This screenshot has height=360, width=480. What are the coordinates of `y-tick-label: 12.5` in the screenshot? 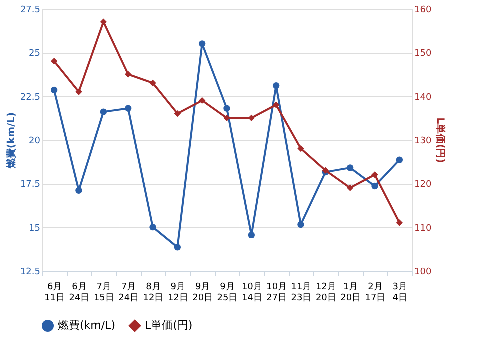 It's located at (30, 273).